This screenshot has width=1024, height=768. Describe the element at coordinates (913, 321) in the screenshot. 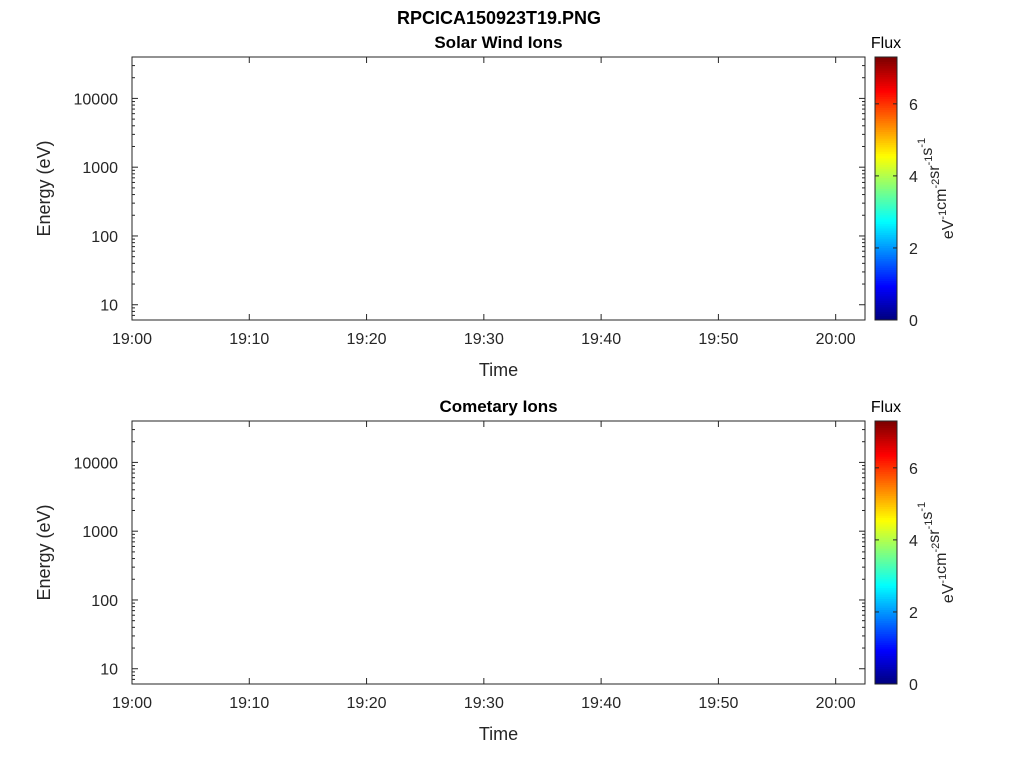

I see `colorbar-tick-label: 0` at that location.